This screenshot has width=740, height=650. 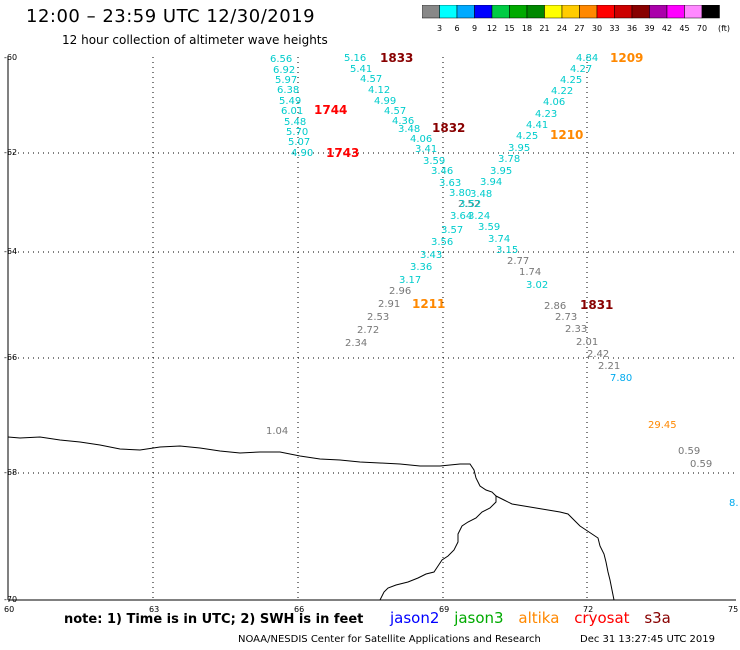 I want to click on legend-level-label: 18, so click(x=527, y=28).